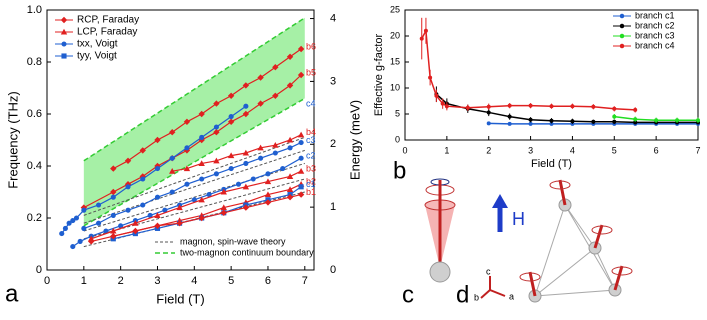 The width and height of the screenshot is (707, 320). What do you see at coordinates (572, 150) in the screenshot?
I see `x-tick-label: 4` at bounding box center [572, 150].